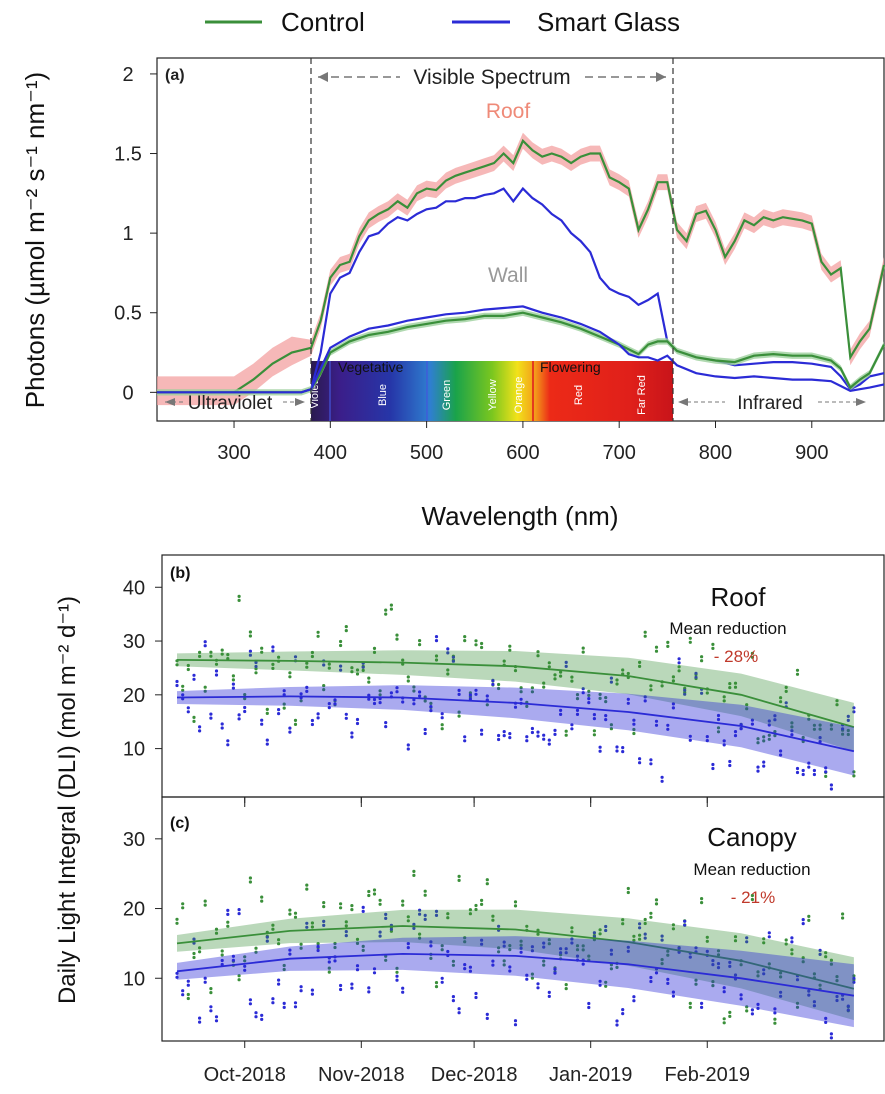  I want to click on panel-b-plot, so click(515, 692).